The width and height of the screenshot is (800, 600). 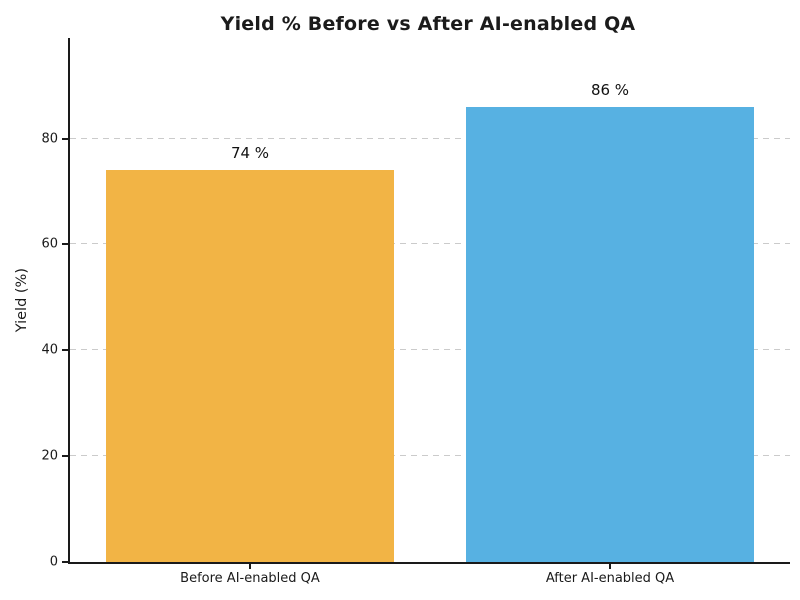 I want to click on y-tick-label: 0, so click(x=53, y=562).